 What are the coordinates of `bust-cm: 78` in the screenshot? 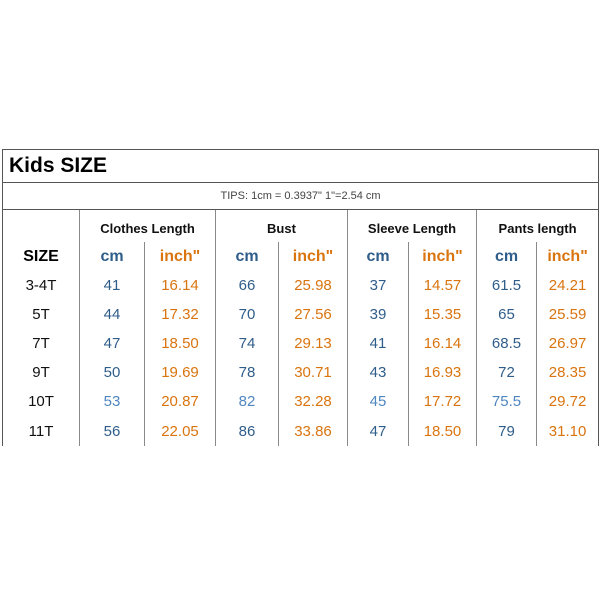 It's located at (247, 372).